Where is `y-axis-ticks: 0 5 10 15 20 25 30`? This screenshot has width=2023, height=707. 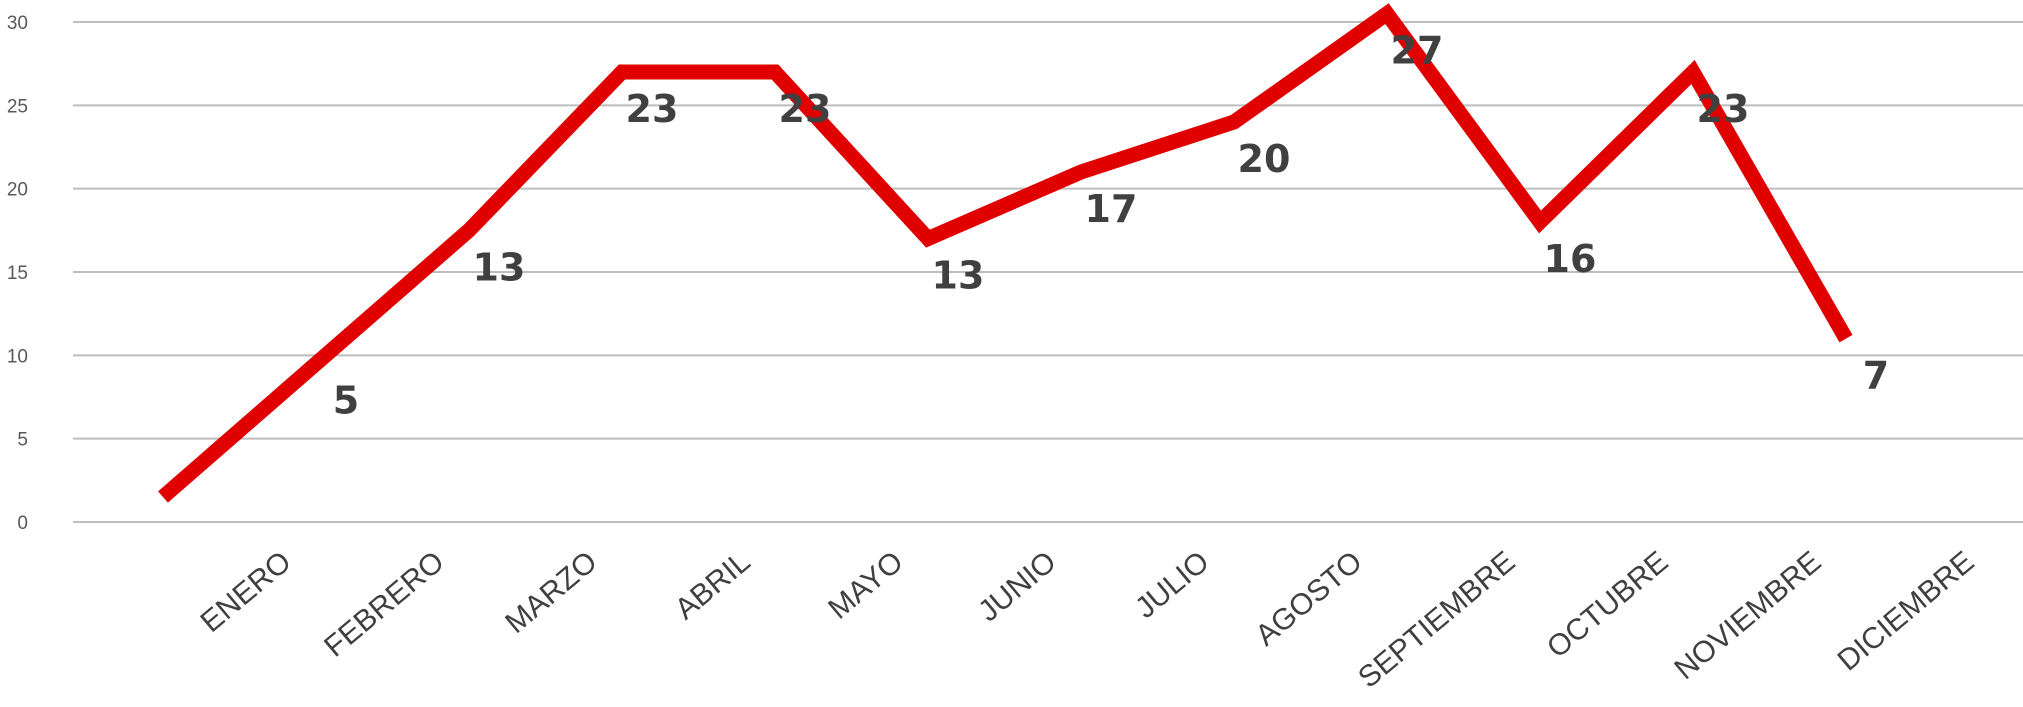 y-axis-ticks: 0 5 10 15 20 25 30 is located at coordinates (17, 273).